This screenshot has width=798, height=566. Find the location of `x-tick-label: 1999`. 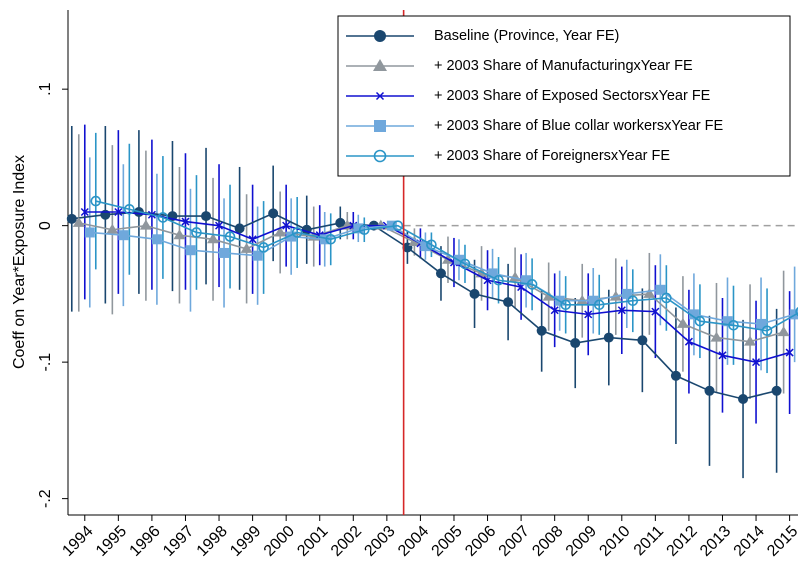

x-tick-label: 1999 is located at coordinates (245, 541).